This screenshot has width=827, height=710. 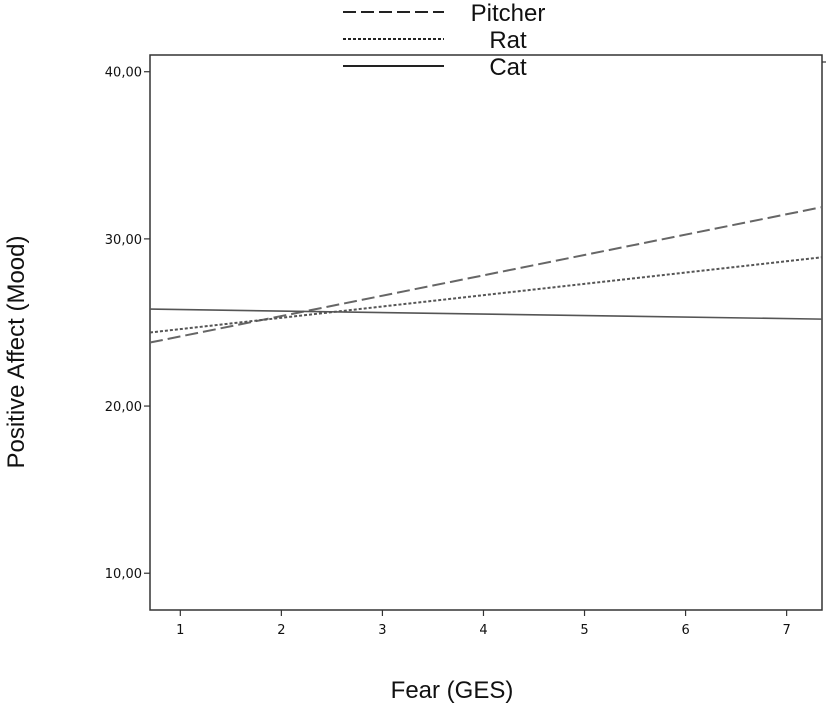 I want to click on x-tick-label: 7, so click(x=786, y=630).